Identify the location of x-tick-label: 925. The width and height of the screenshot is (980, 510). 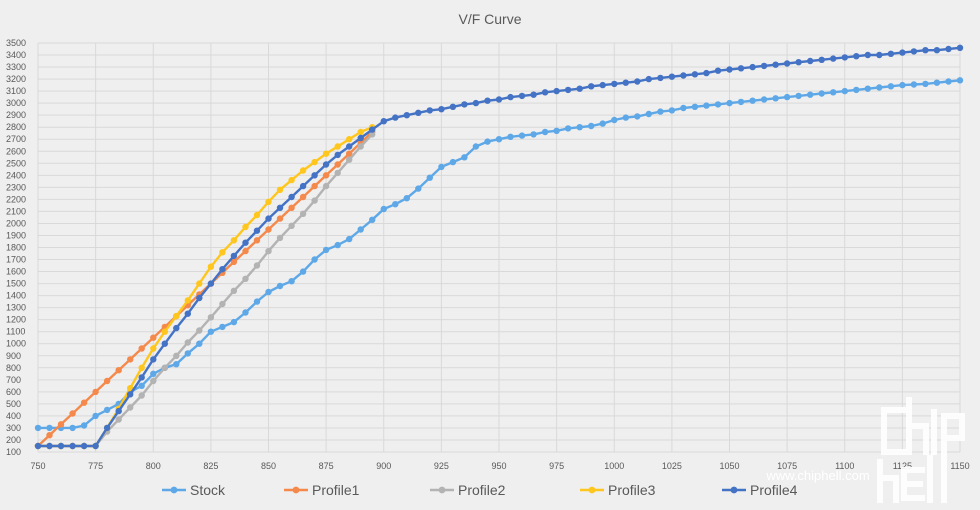
(441, 466).